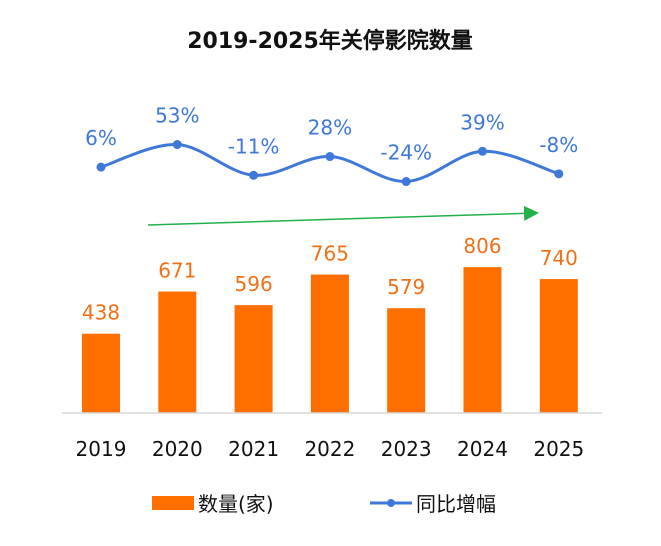 Image resolution: width=661 pixels, height=546 pixels. What do you see at coordinates (236, 504) in the screenshot?
I see `legend-bar-label: 数量(家)` at bounding box center [236, 504].